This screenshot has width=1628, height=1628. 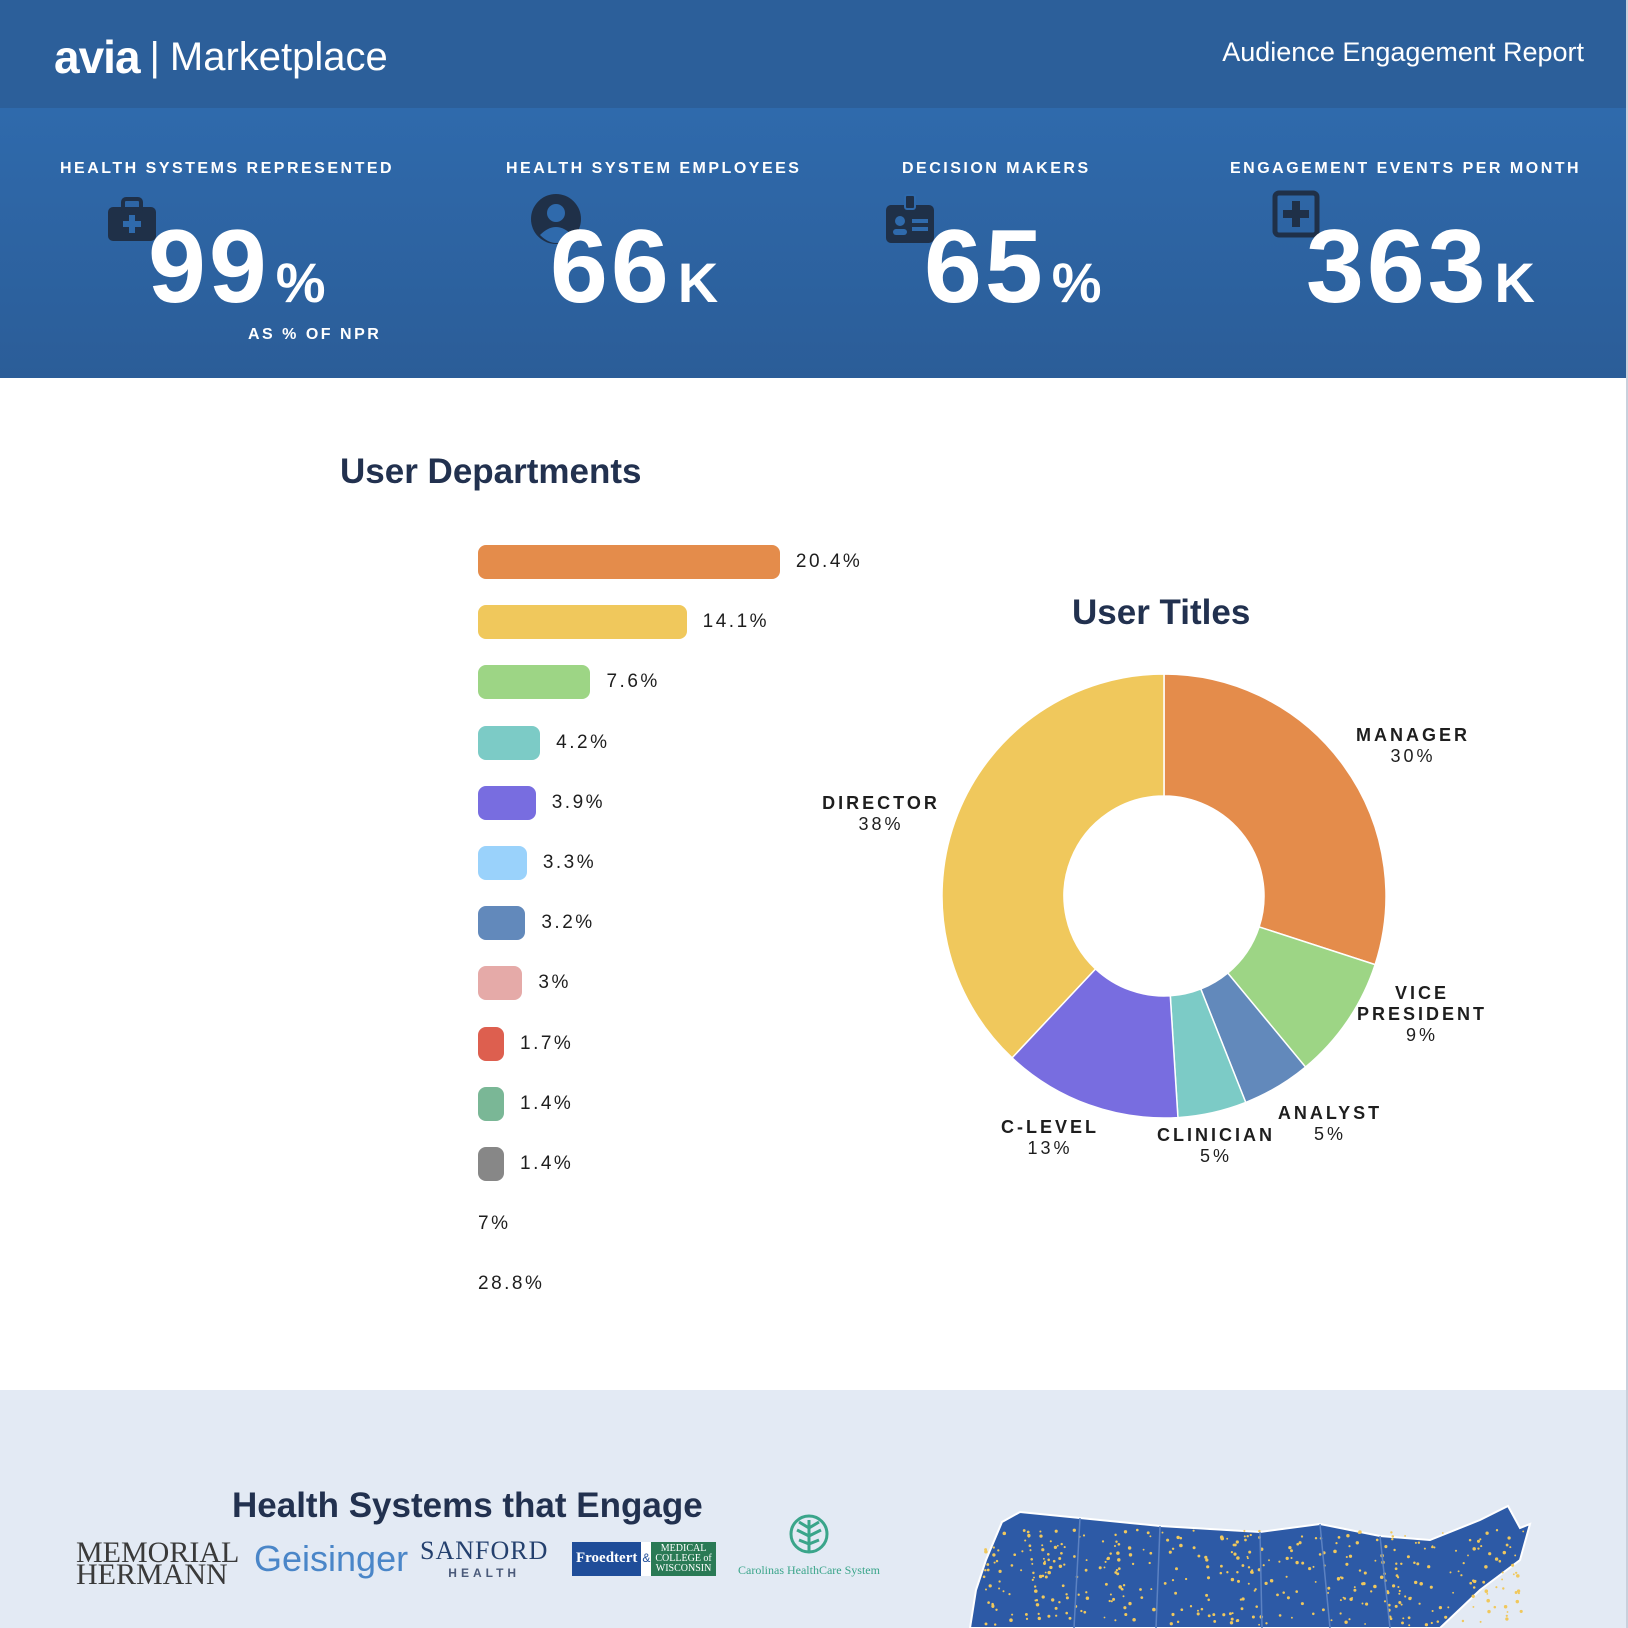 I want to click on bar-value-label: 3.3%, so click(x=569, y=862).